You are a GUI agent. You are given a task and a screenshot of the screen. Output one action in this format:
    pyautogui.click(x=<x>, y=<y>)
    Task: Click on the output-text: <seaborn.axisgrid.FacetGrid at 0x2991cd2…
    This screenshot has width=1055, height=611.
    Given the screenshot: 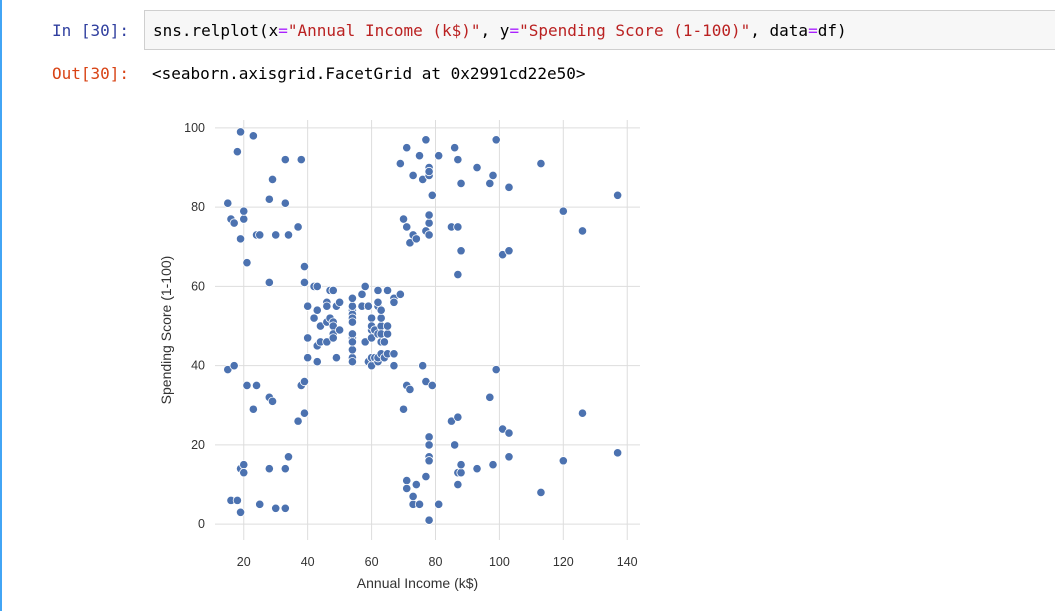 What is the action you would take?
    pyautogui.click(x=369, y=73)
    